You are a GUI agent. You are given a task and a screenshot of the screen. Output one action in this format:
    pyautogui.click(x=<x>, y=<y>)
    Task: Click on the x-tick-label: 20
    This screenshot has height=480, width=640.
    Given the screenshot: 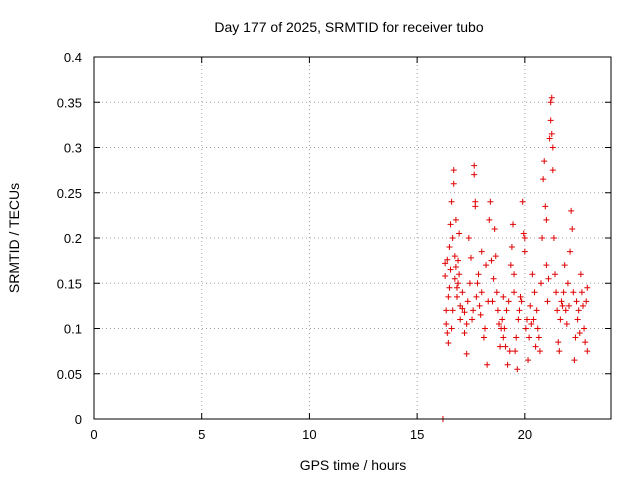 What is the action you would take?
    pyautogui.click(x=525, y=434)
    